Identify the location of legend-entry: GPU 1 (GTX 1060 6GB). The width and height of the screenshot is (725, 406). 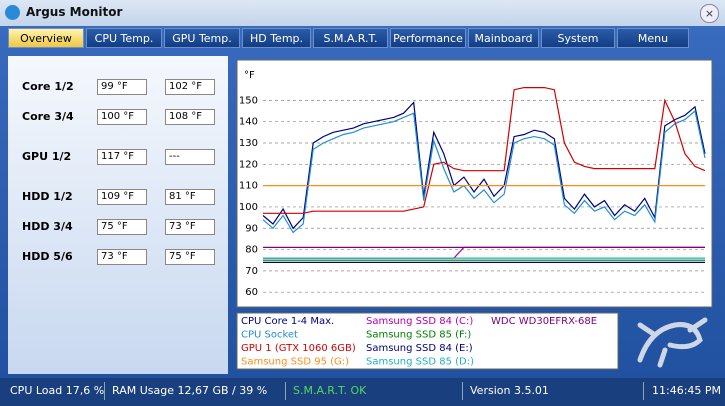
(298, 348).